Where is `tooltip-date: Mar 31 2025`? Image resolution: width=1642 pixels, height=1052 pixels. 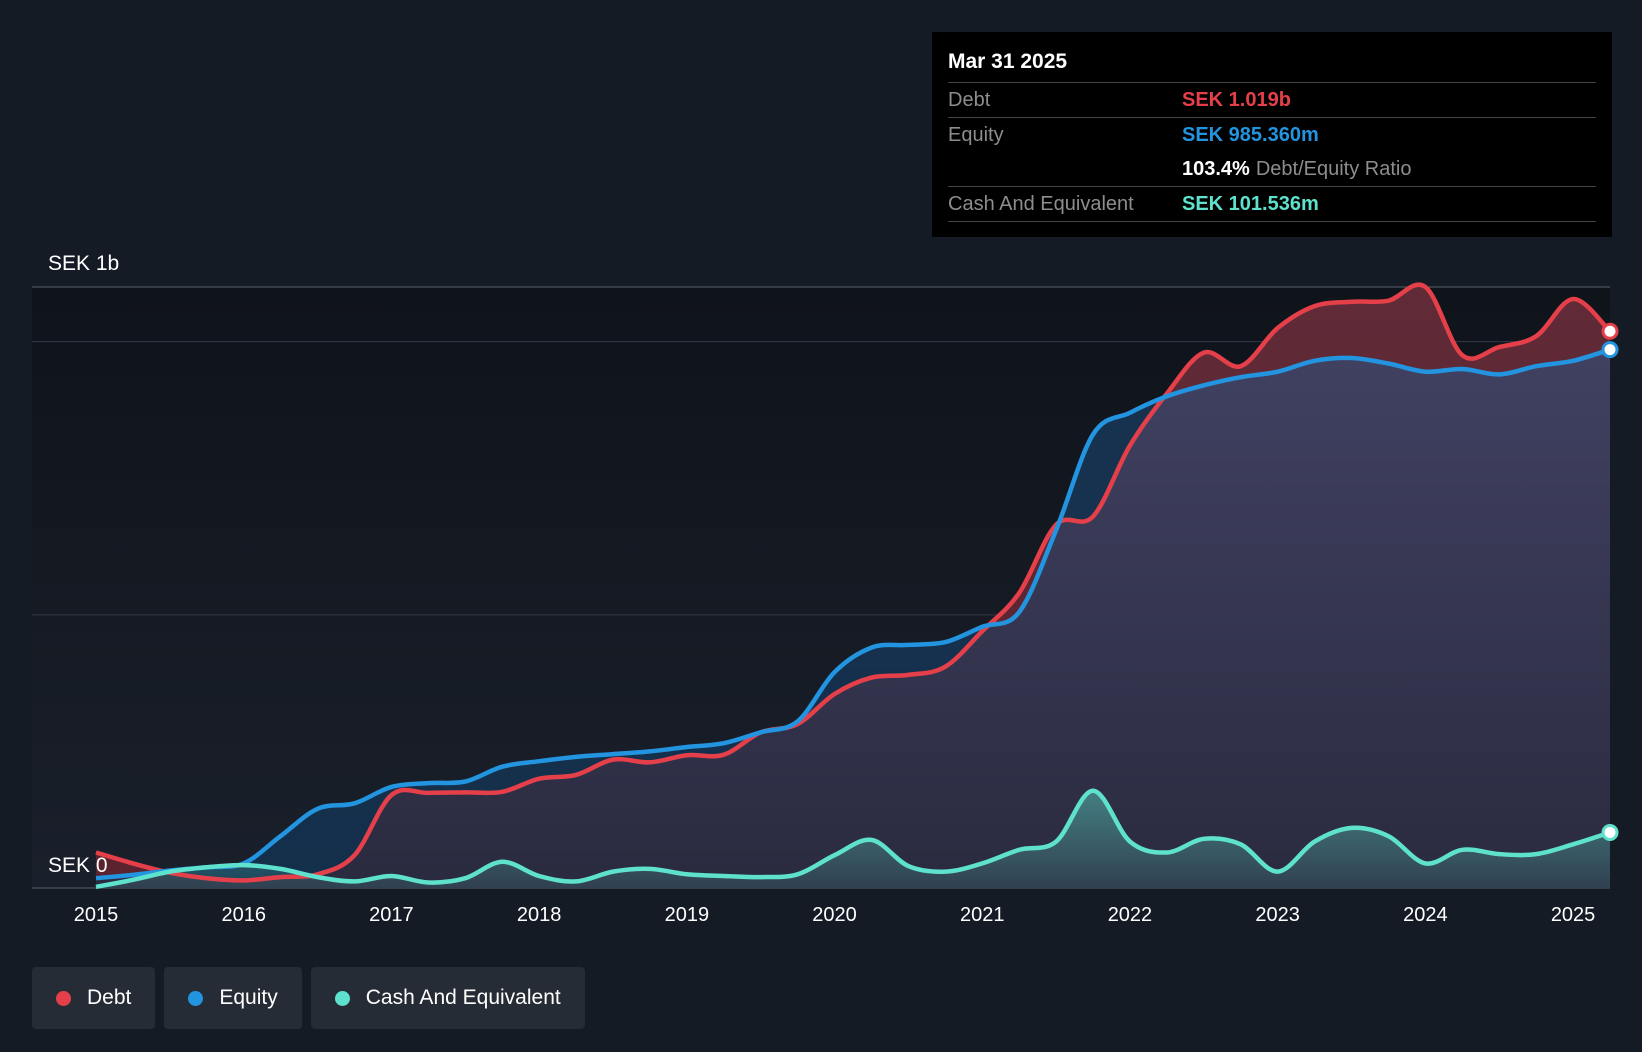 tooltip-date: Mar 31 2025 is located at coordinates (1272, 64).